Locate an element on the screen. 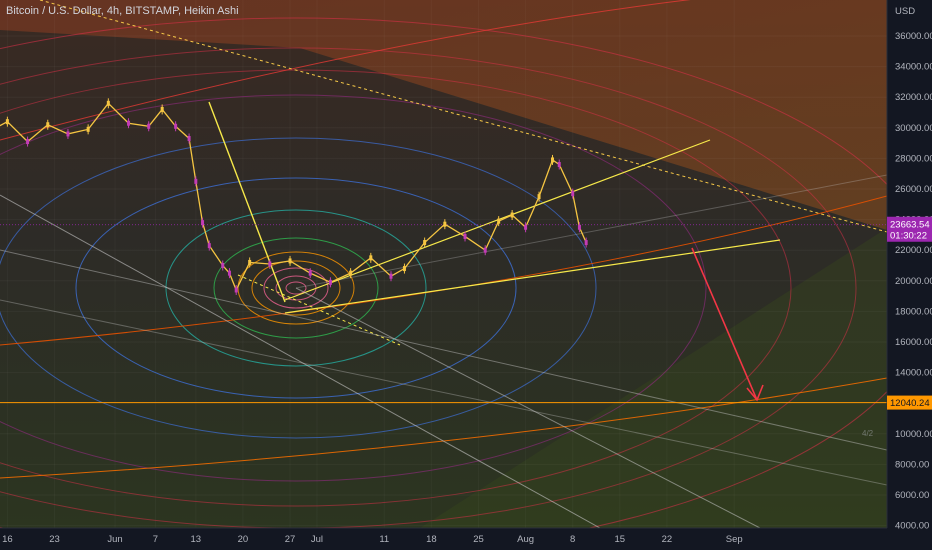  y-tick-label: 6000.00 is located at coordinates (912, 495).